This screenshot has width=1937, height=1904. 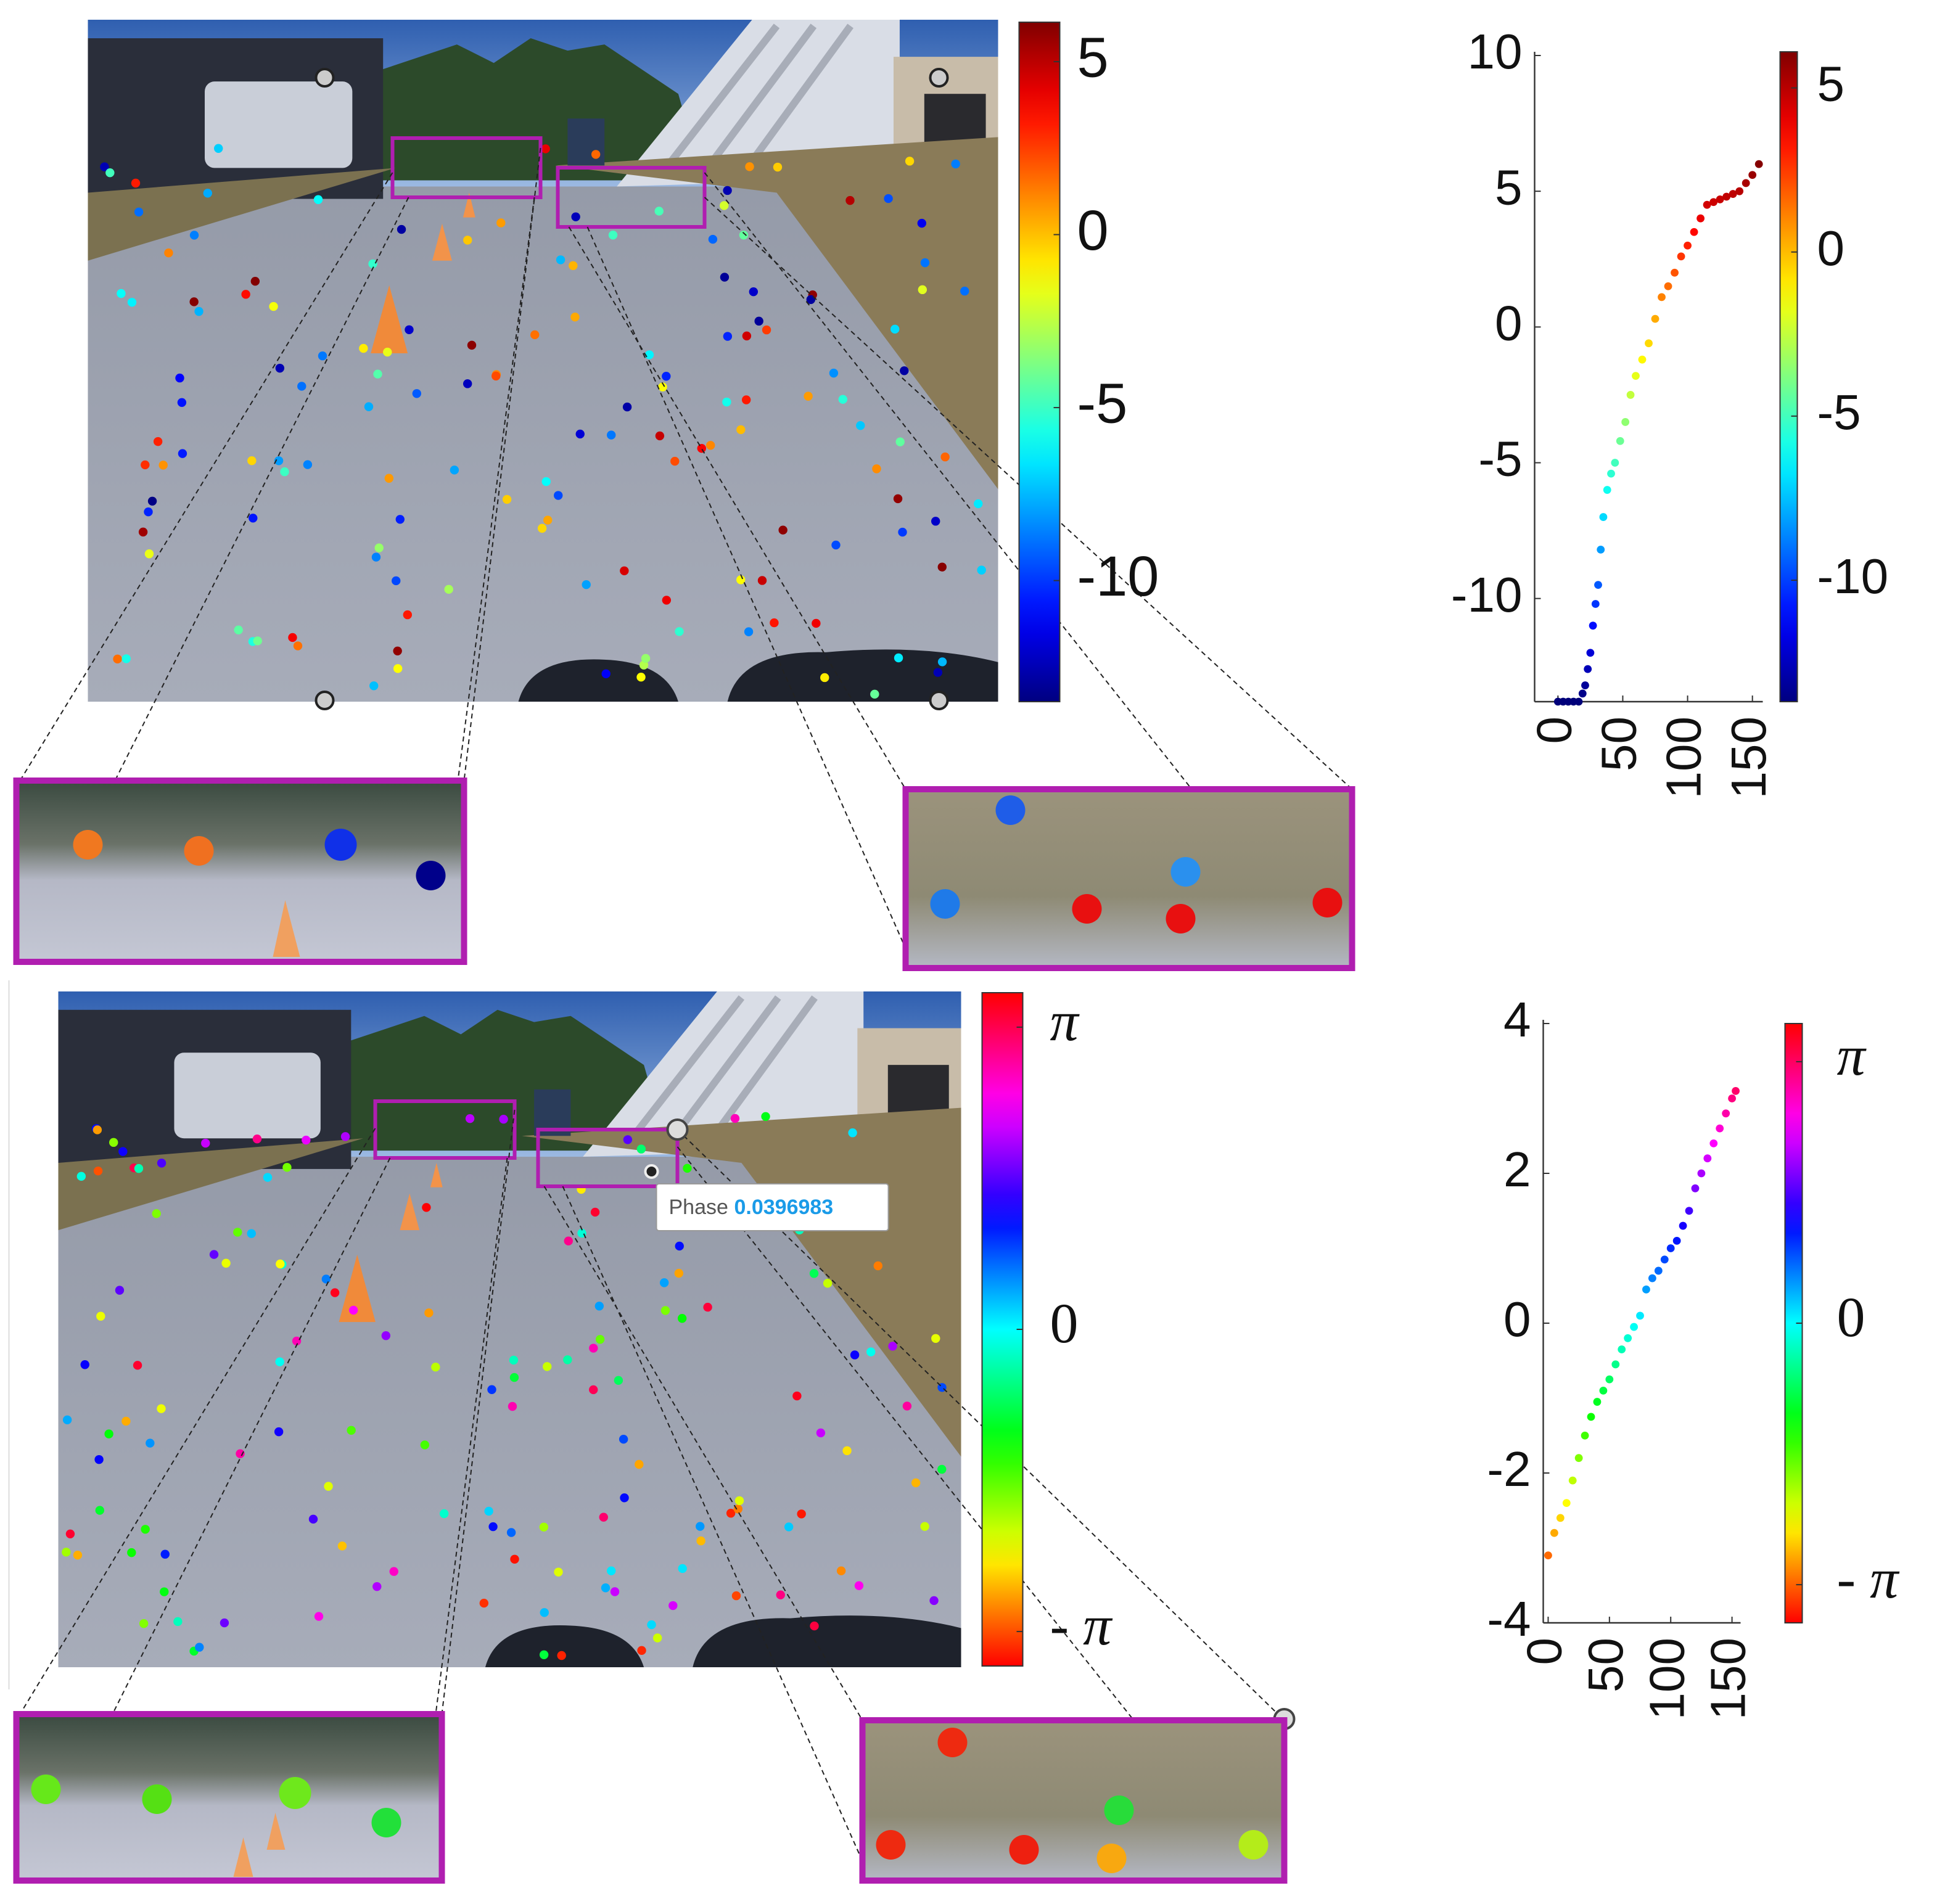 What do you see at coordinates (652, 1171) in the screenshot?
I see `selected-point` at bounding box center [652, 1171].